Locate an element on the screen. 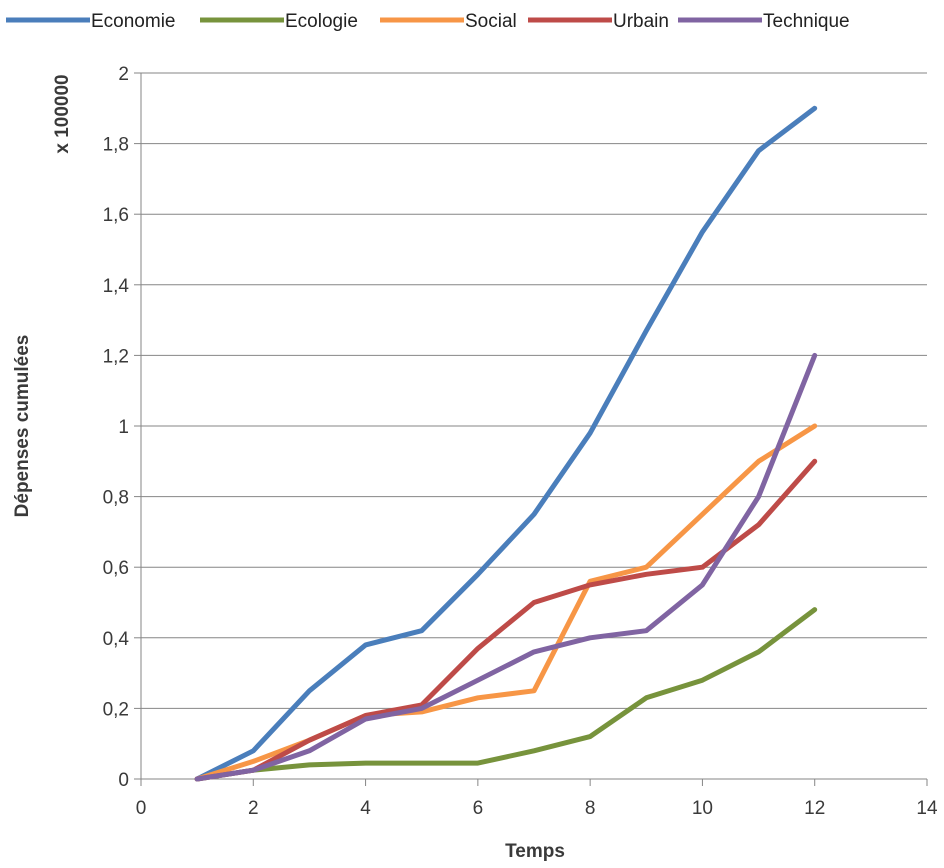 This screenshot has height=868, width=944. y-tick-label: 0,8 is located at coordinates (116, 498).